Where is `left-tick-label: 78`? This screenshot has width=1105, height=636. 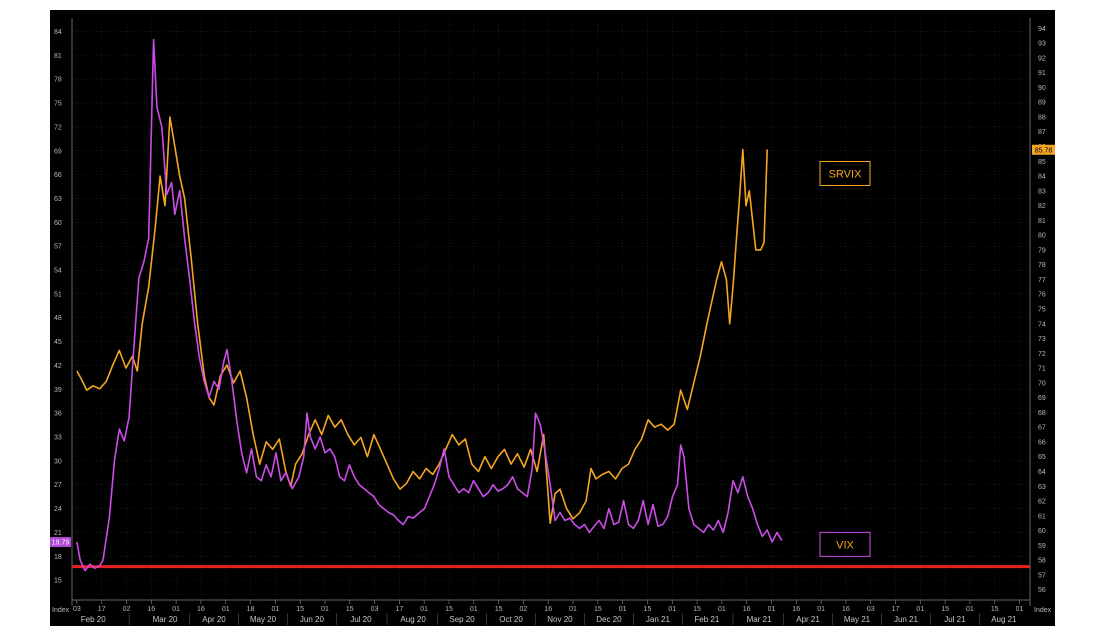 left-tick-label: 78 is located at coordinates (58, 80).